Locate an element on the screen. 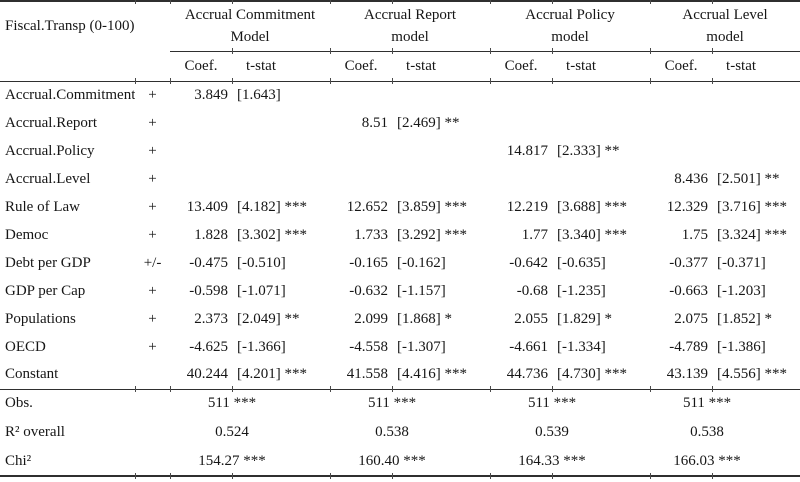  tstat-header-m3: t-stat is located at coordinates (601, 66).